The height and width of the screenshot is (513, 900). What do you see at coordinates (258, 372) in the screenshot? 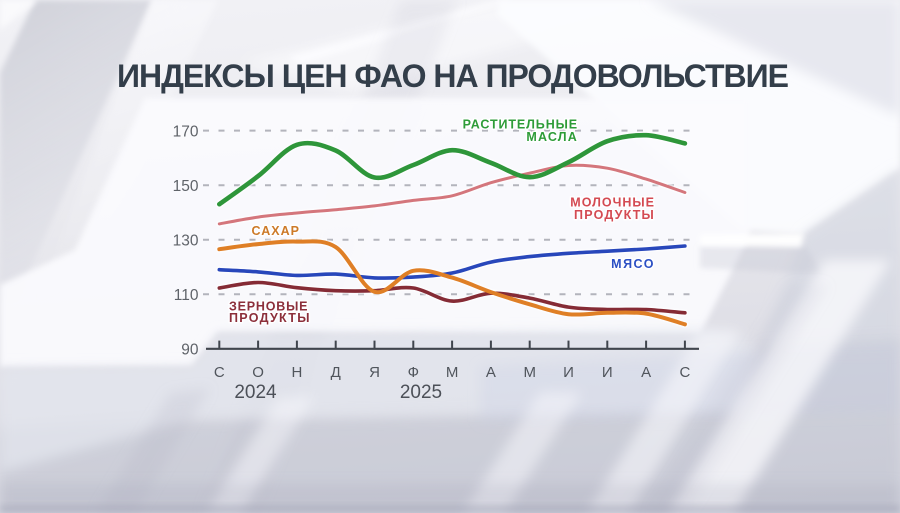
I see `svg-text: О` at bounding box center [258, 372].